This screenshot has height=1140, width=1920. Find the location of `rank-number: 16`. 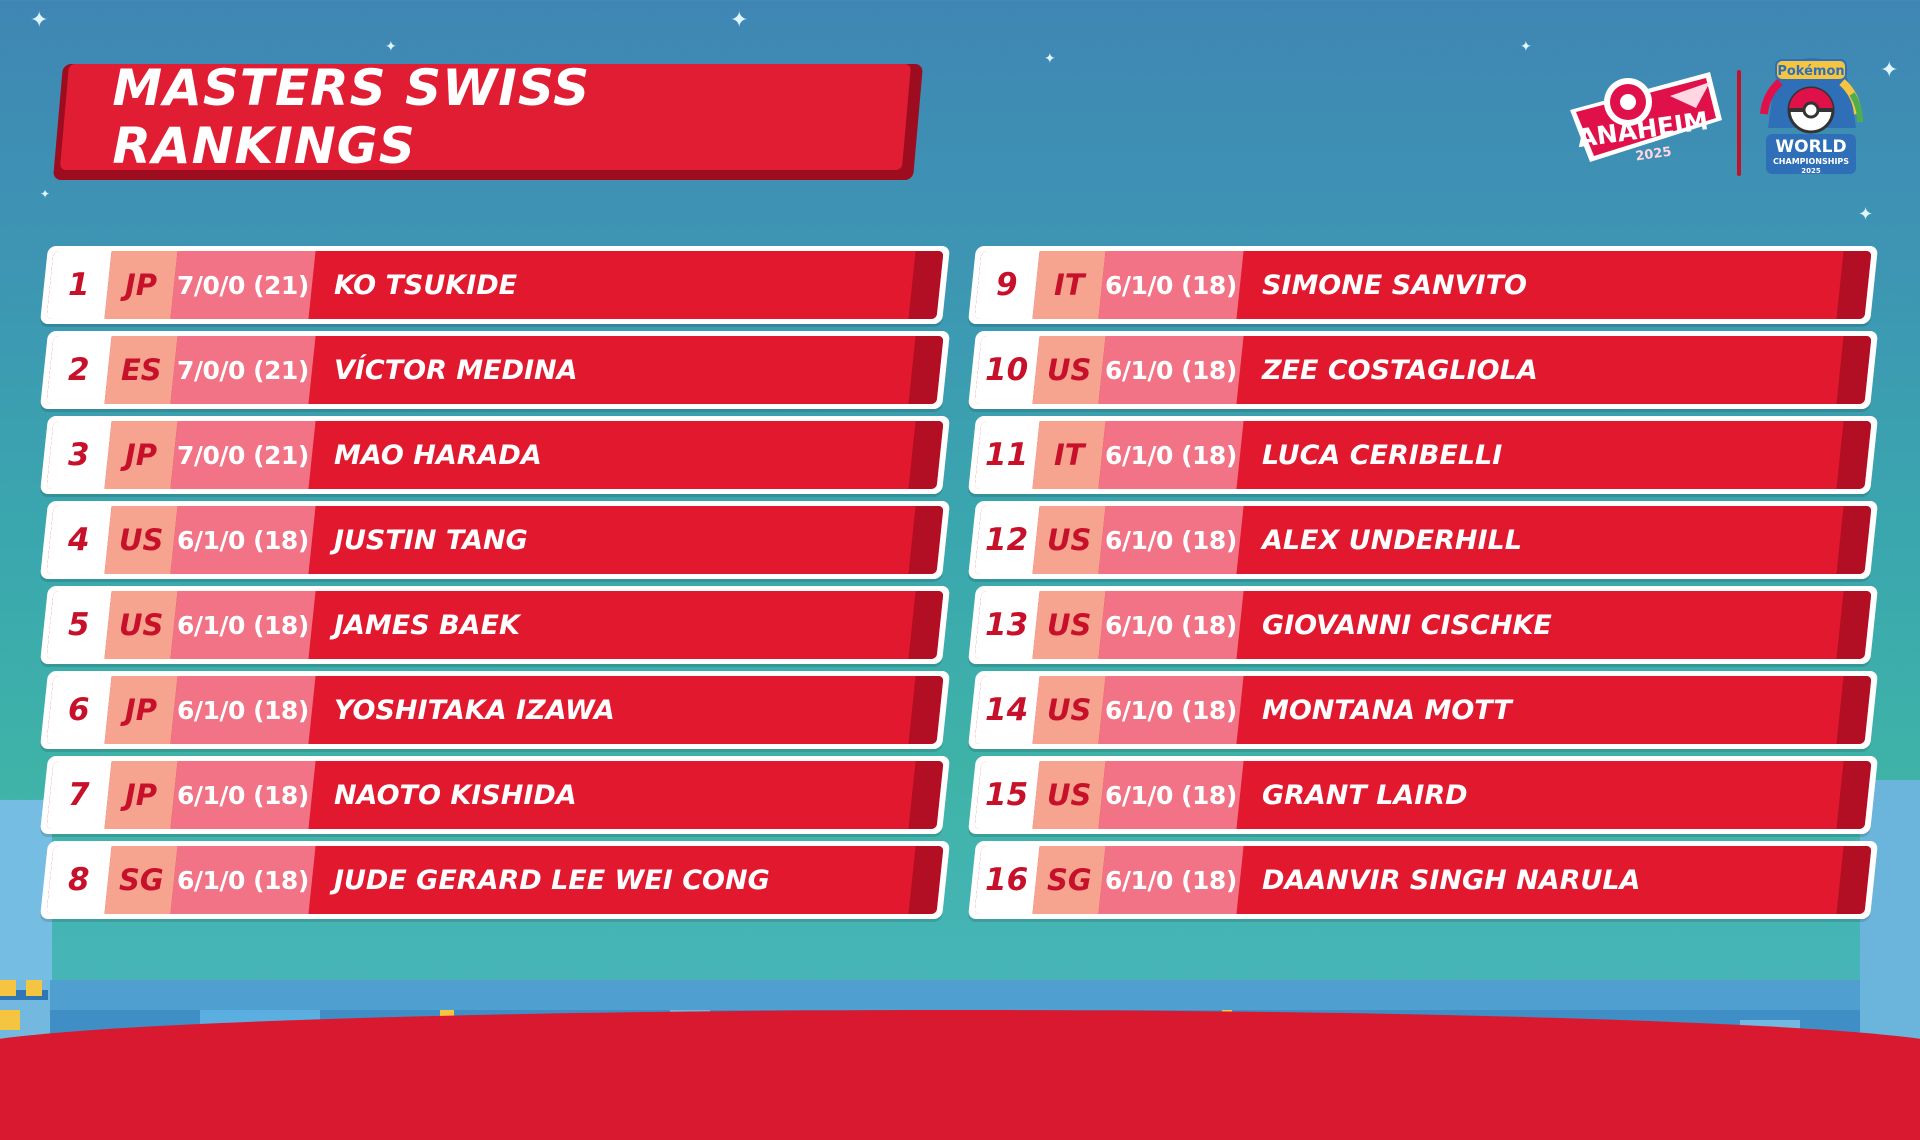

rank-number: 16 is located at coordinates (1007, 880).